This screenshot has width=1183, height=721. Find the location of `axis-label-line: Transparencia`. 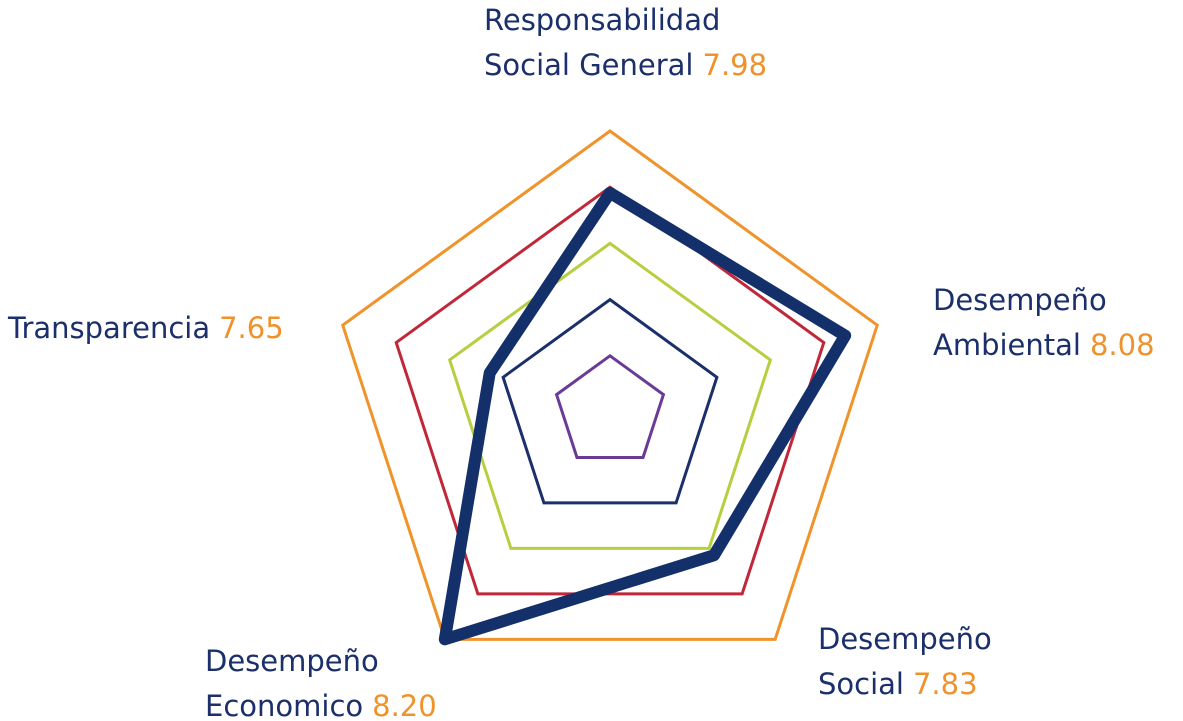

axis-label-line: Transparencia is located at coordinates (108, 328).